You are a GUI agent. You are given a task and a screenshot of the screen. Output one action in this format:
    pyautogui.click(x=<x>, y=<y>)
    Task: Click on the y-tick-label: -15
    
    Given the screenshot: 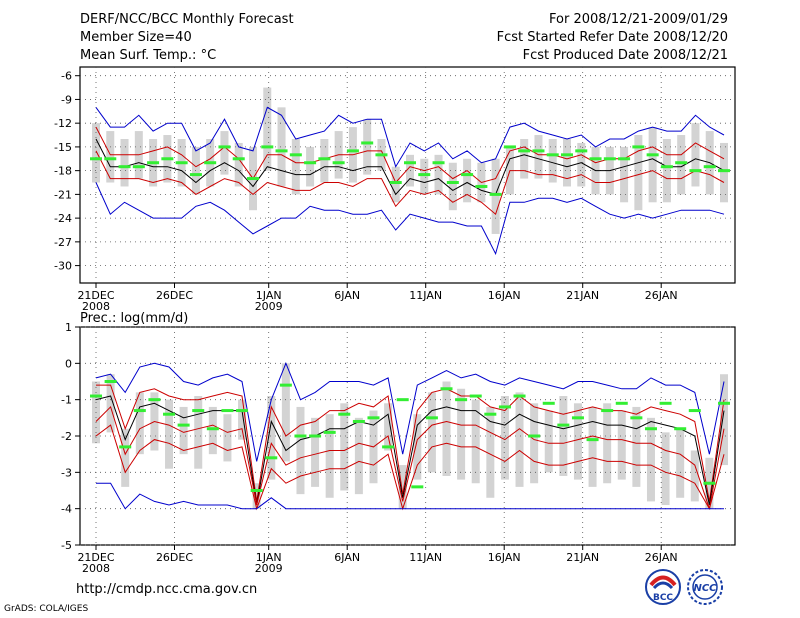 What is the action you would take?
    pyautogui.click(x=63, y=147)
    